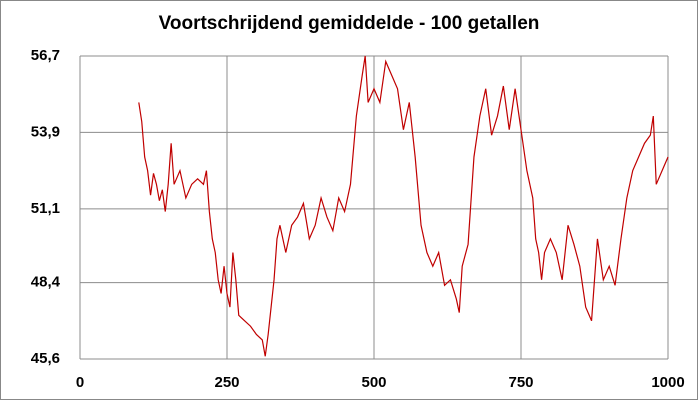 The height and width of the screenshot is (400, 698). What do you see at coordinates (46, 282) in the screenshot?
I see `y-tick-label: 48,4` at bounding box center [46, 282].